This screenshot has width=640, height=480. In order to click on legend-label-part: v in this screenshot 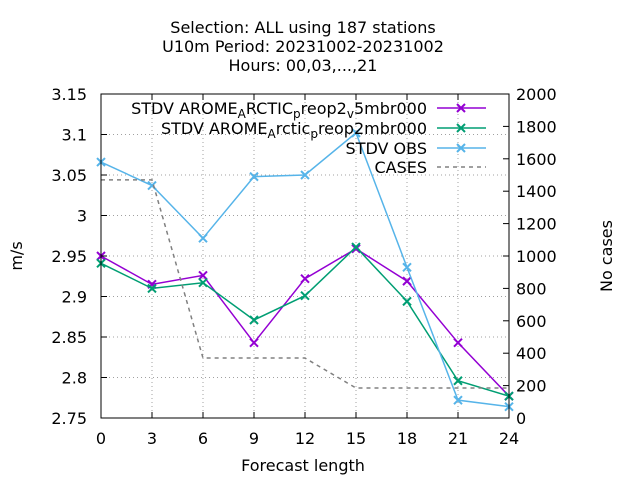, I will do `click(350, 114)`.